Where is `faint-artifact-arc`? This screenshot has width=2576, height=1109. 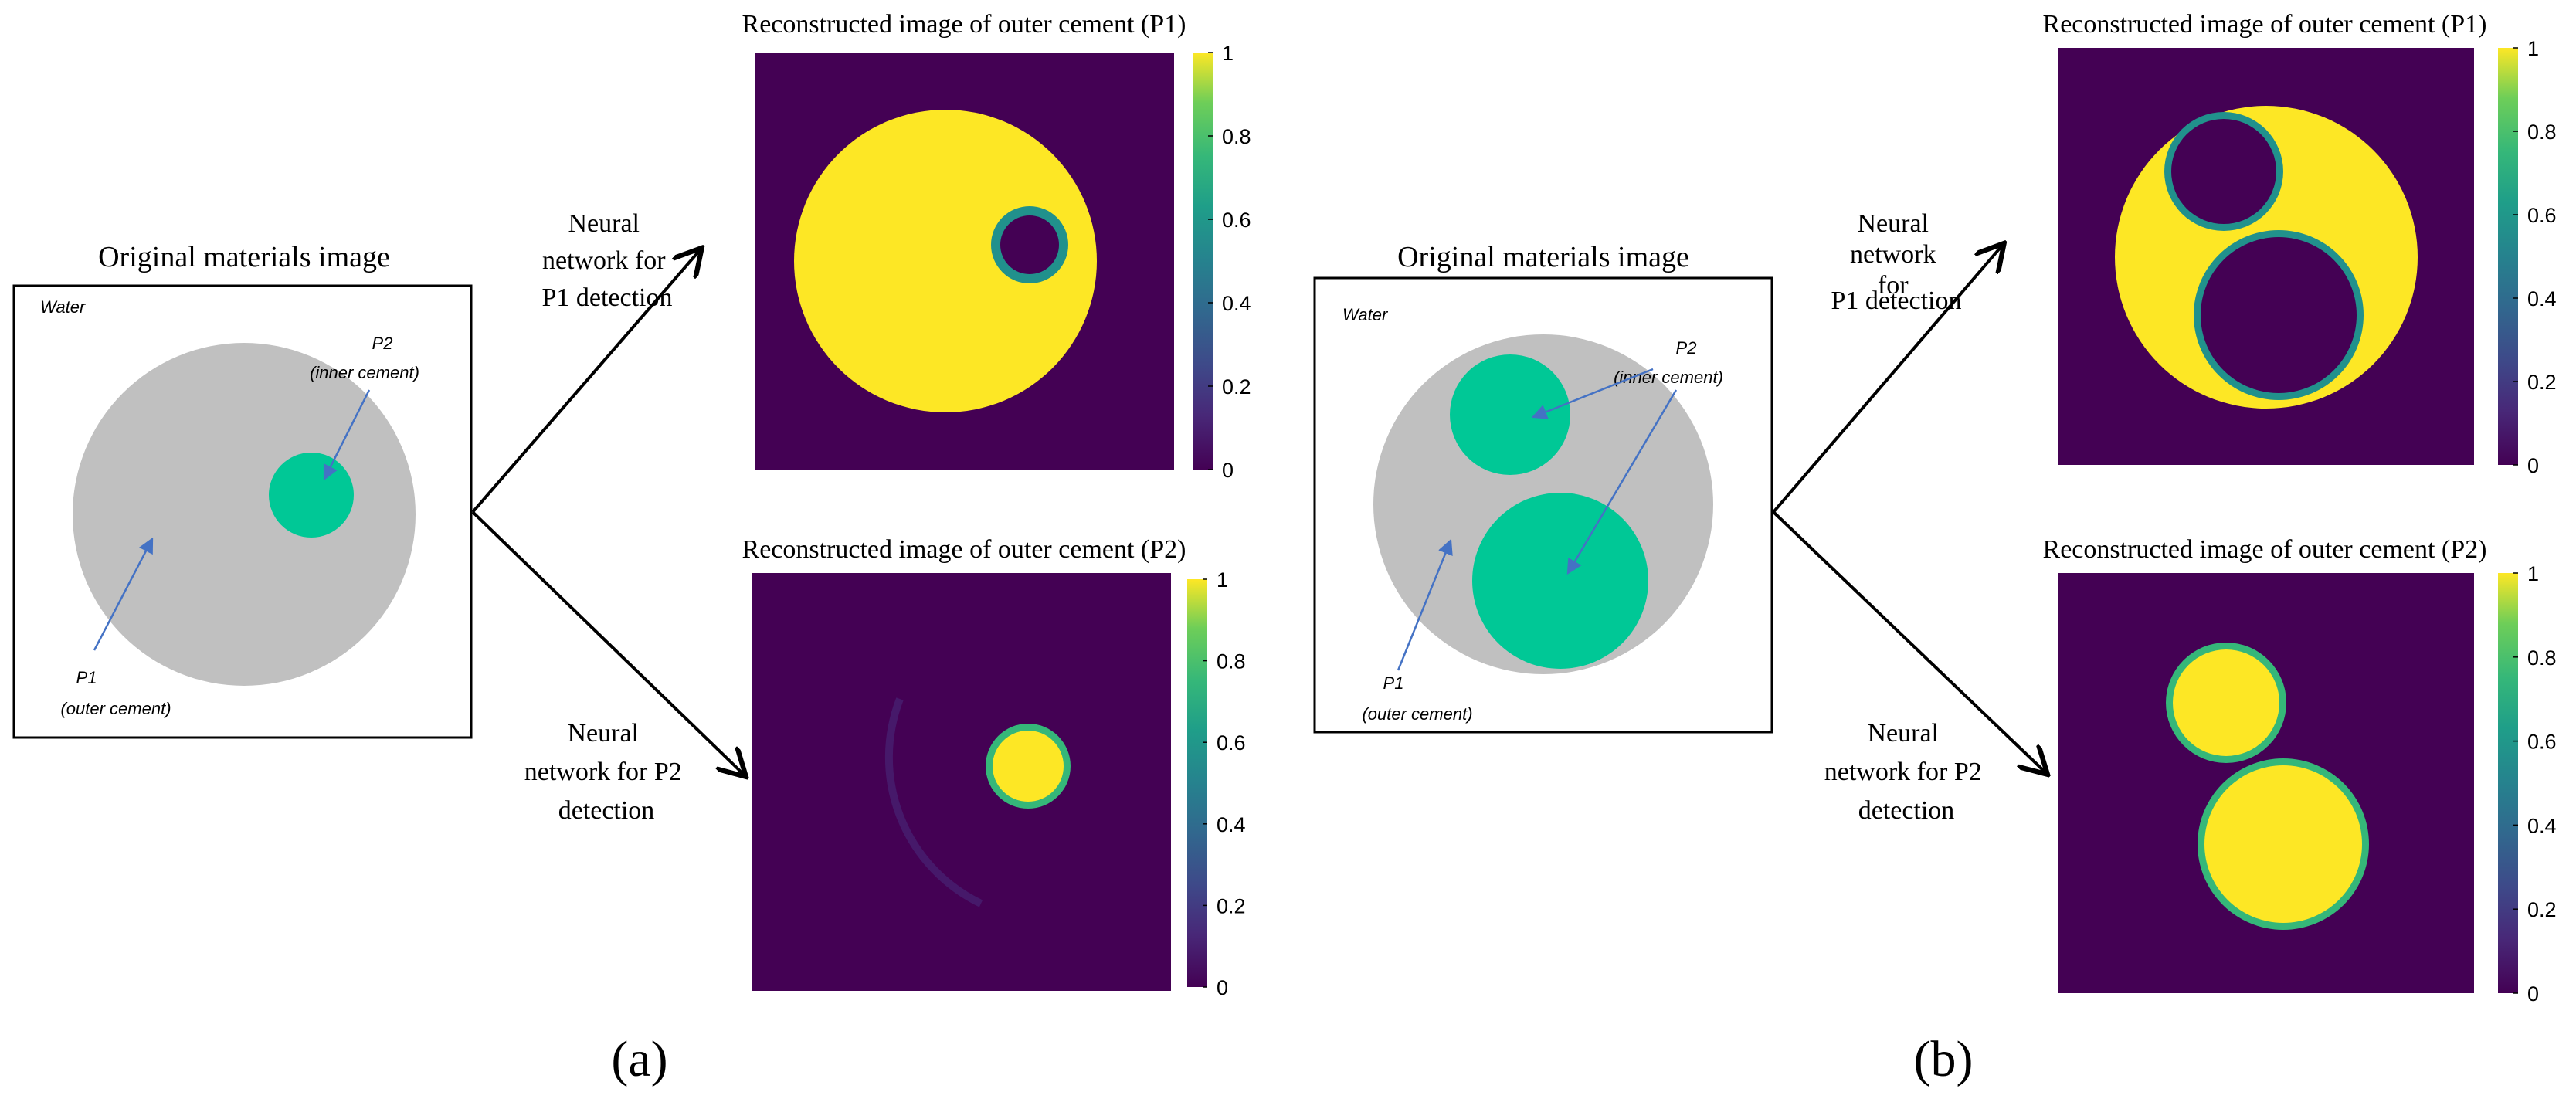
faint-artifact-arc is located at coordinates (933, 802).